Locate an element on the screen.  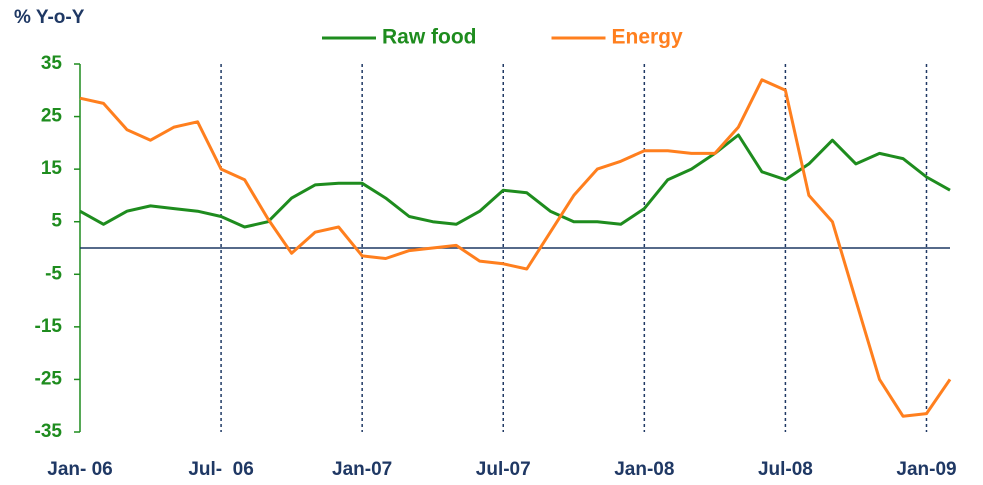
y-tick-label: 25 is located at coordinates (52, 116).